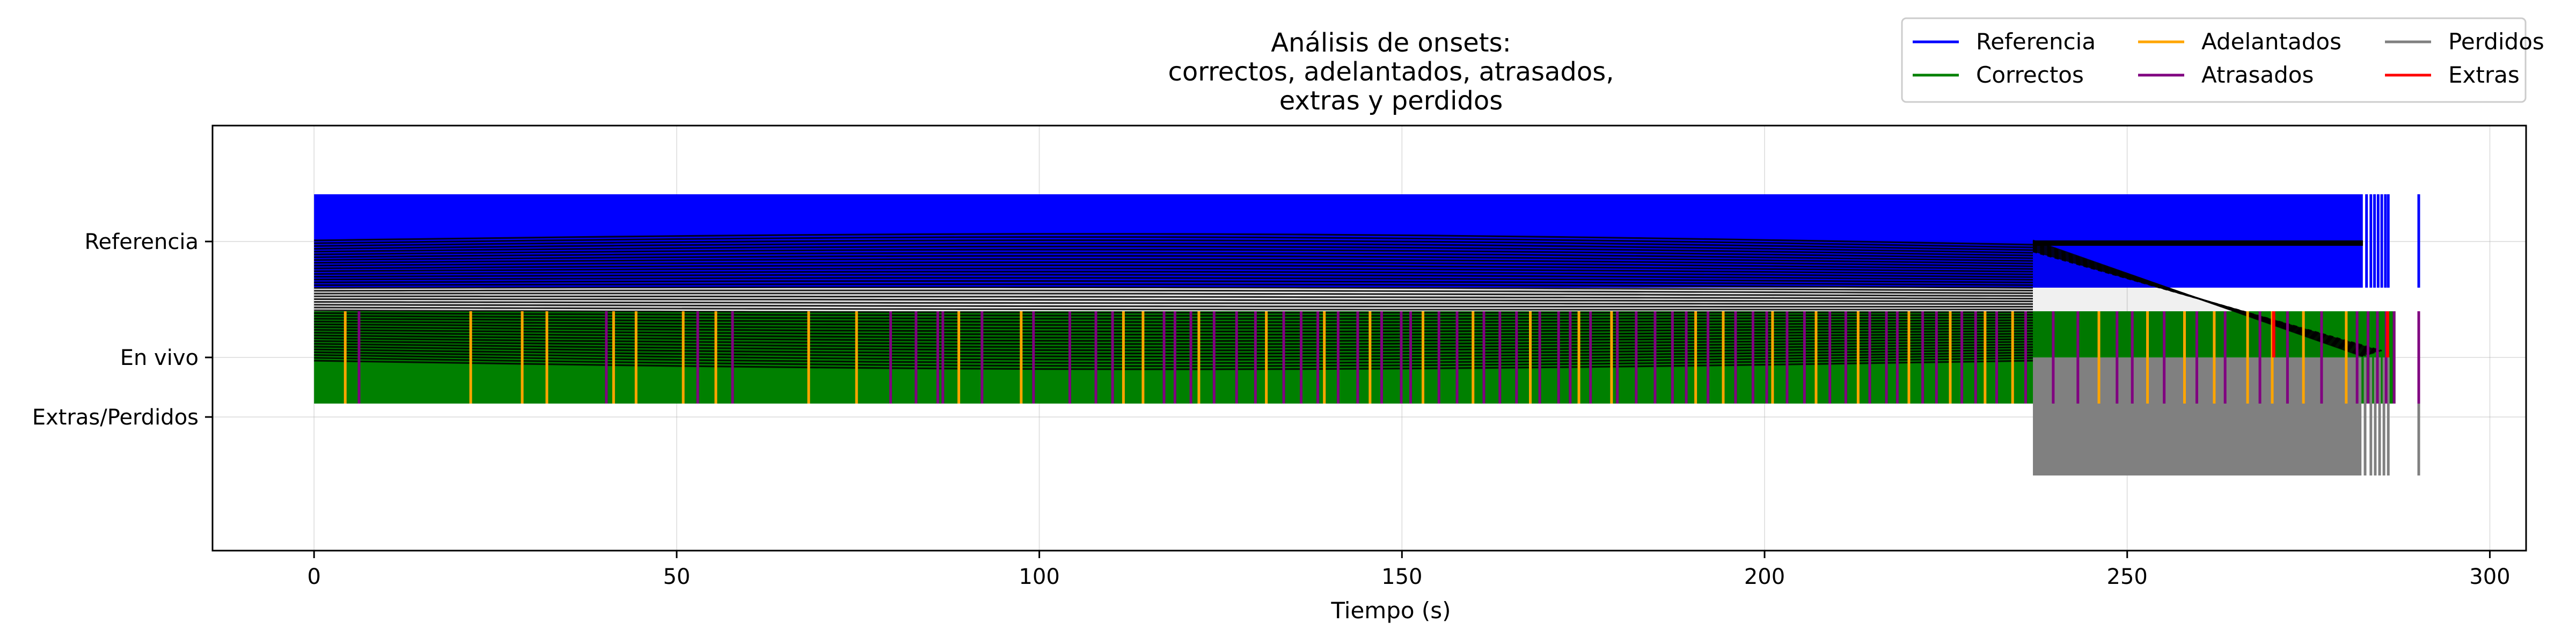  What do you see at coordinates (115, 417) in the screenshot?
I see `y-tick-label: Extras/Perdidos` at bounding box center [115, 417].